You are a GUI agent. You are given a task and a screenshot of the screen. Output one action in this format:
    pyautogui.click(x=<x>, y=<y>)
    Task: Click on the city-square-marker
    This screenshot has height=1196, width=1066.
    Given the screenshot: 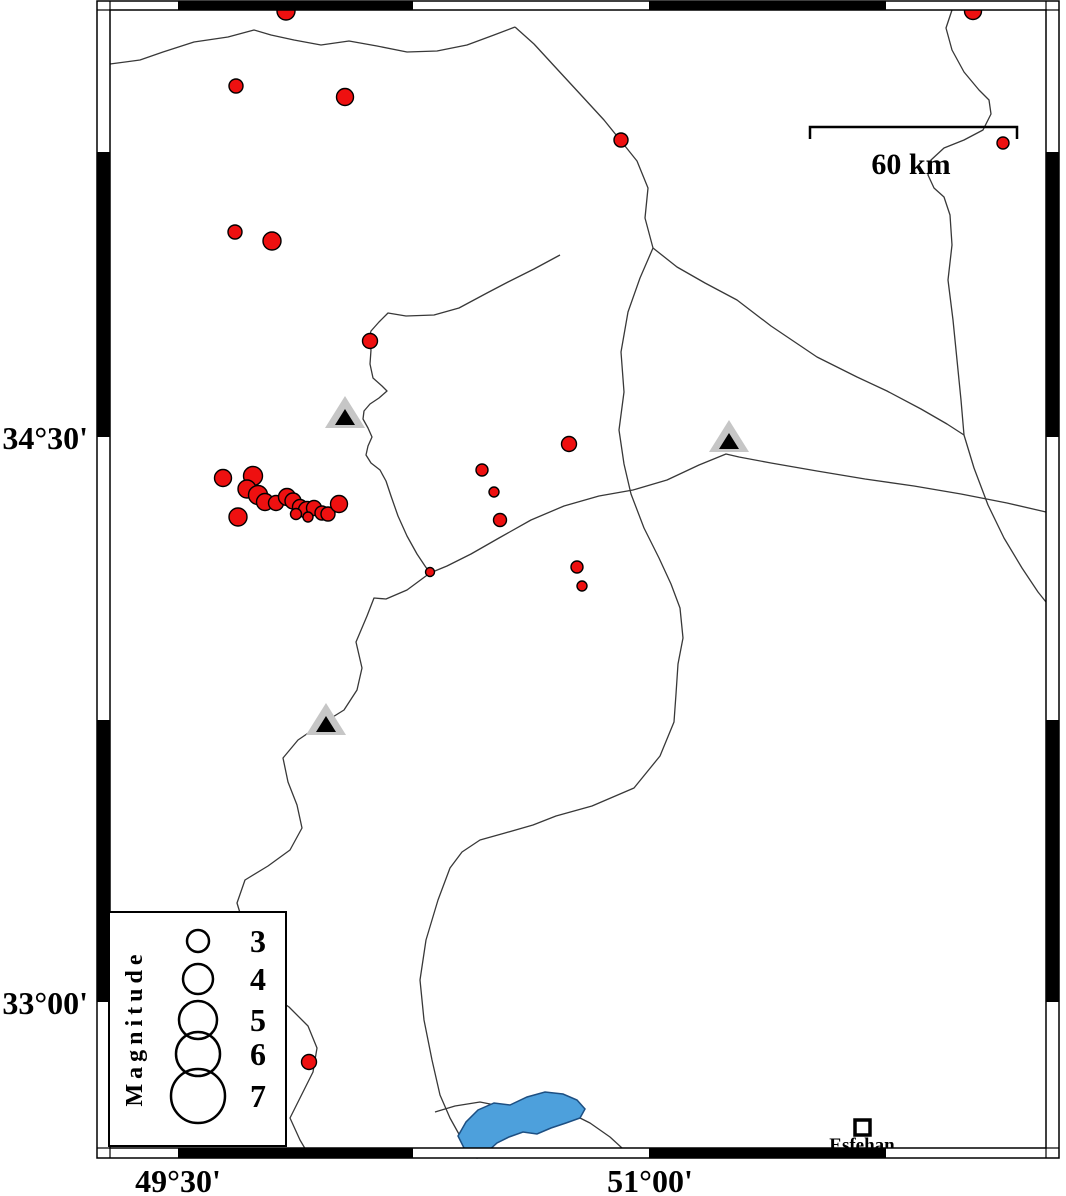 What is the action you would take?
    pyautogui.click(x=862, y=1127)
    